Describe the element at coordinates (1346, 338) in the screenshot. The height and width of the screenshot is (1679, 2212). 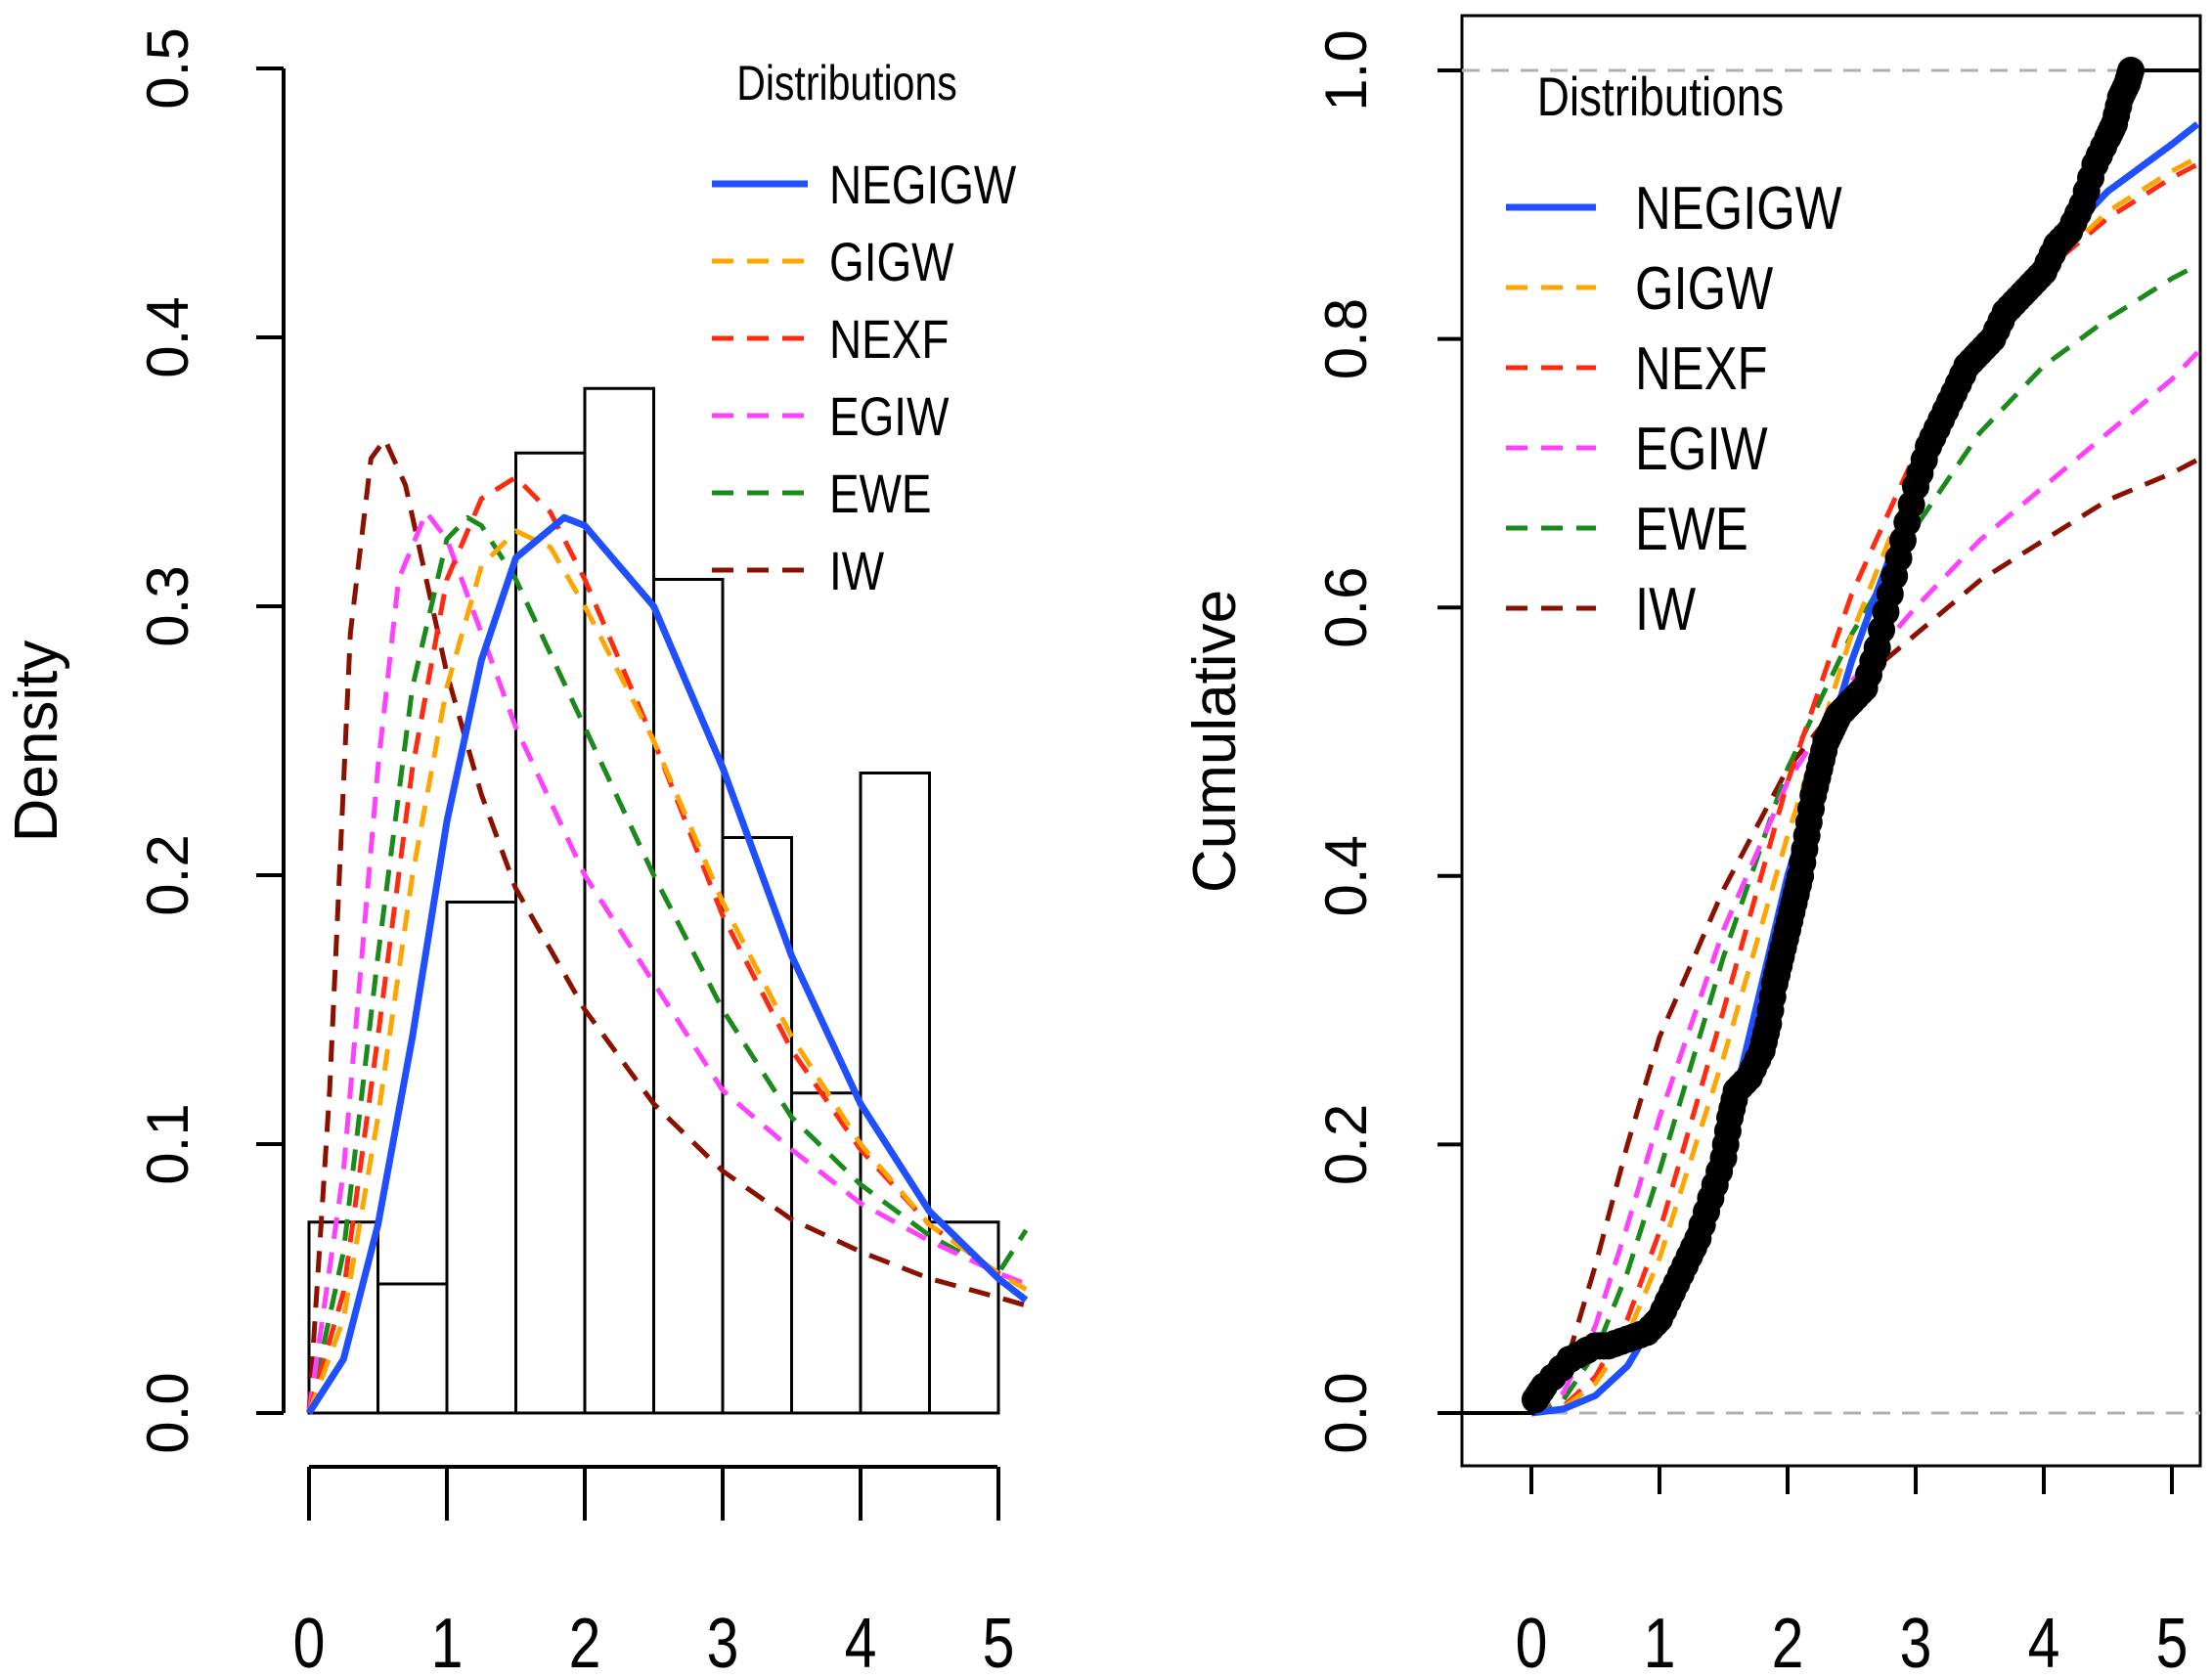
I see `y-tick-label: 0.8` at that location.